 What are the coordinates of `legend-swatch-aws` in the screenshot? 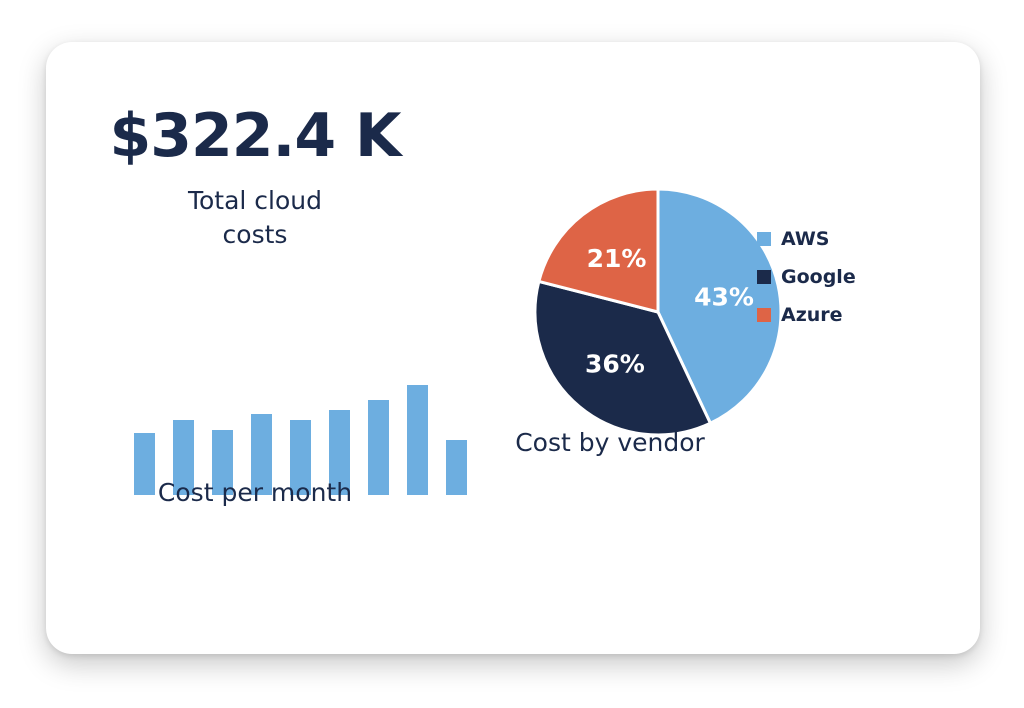 It's located at (764, 239).